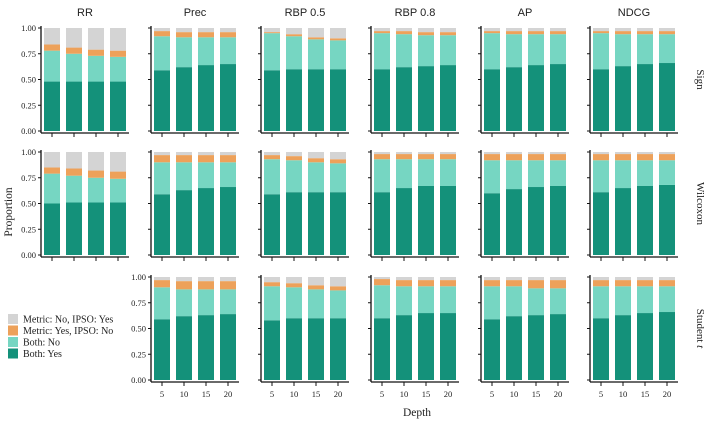  Describe the element at coordinates (303, 337) in the screenshot. I see `panel-student-t-rbp-0-5: 5 10 15 20` at that location.